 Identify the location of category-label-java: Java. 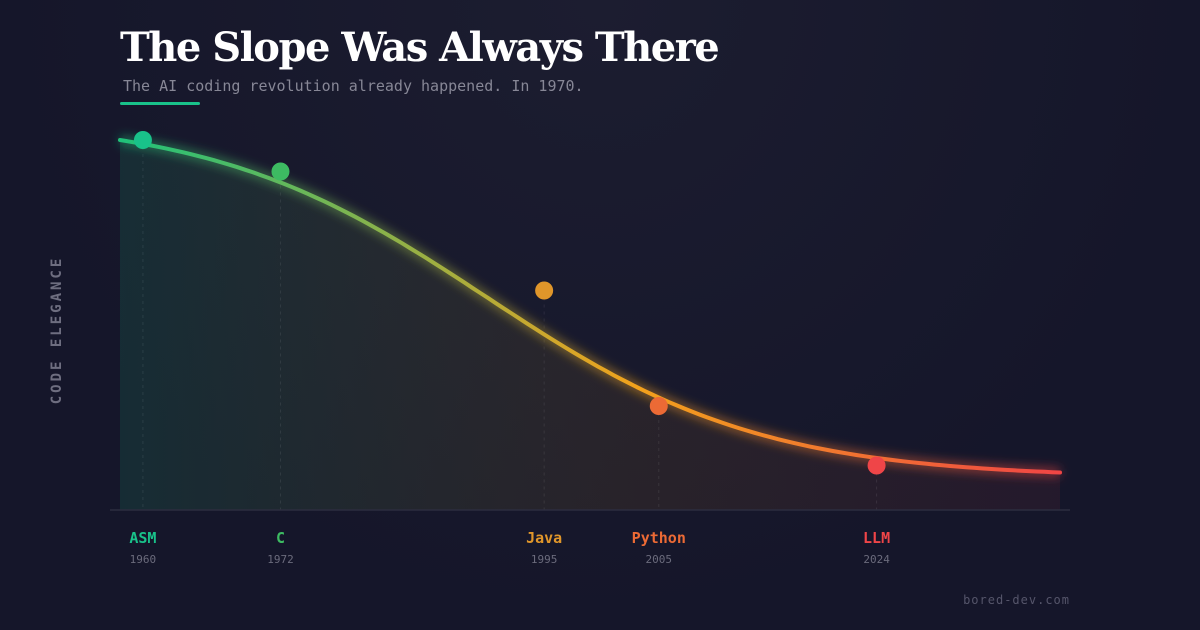
(544, 538).